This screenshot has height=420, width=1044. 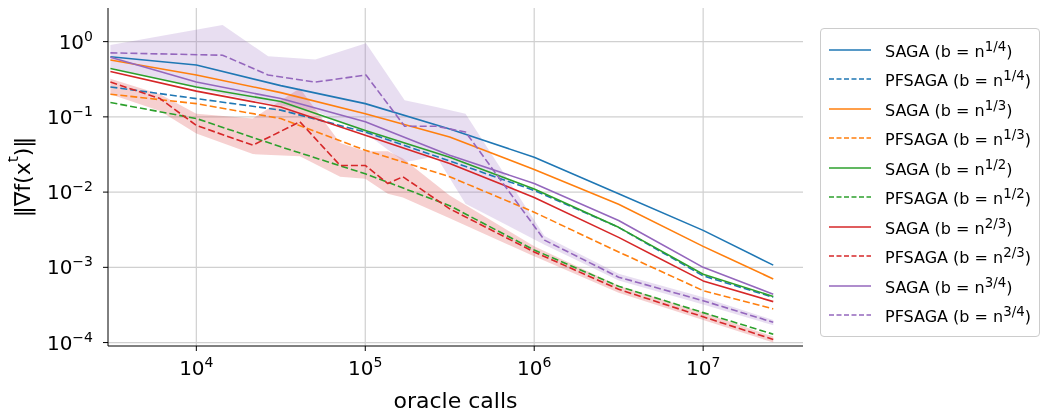 I want to click on legend-label: SAGA (b = n$^{1/3}$), so click(x=949, y=108).